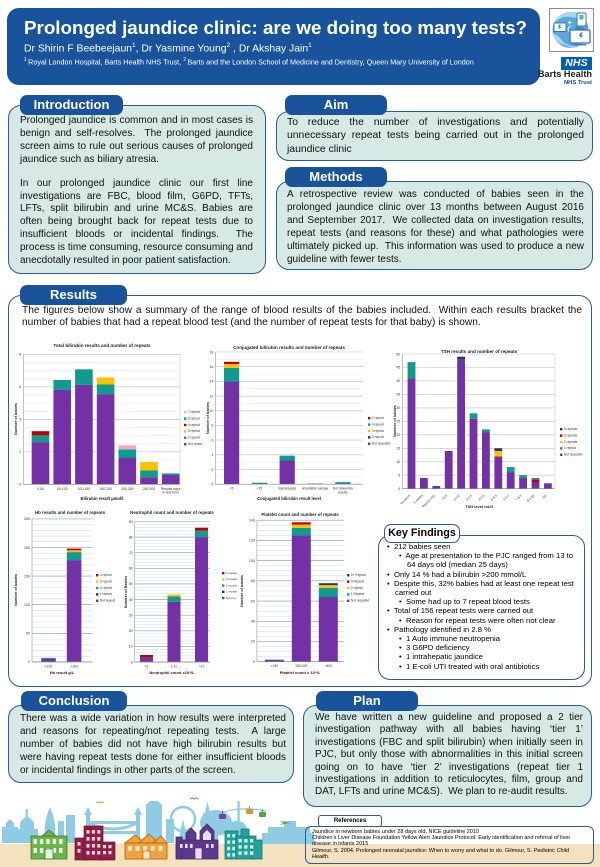 Image resolution: width=600 pixels, height=867 pixels. What do you see at coordinates (170, 493) in the screenshot?
I see `svg-text: in text form` at bounding box center [170, 493].